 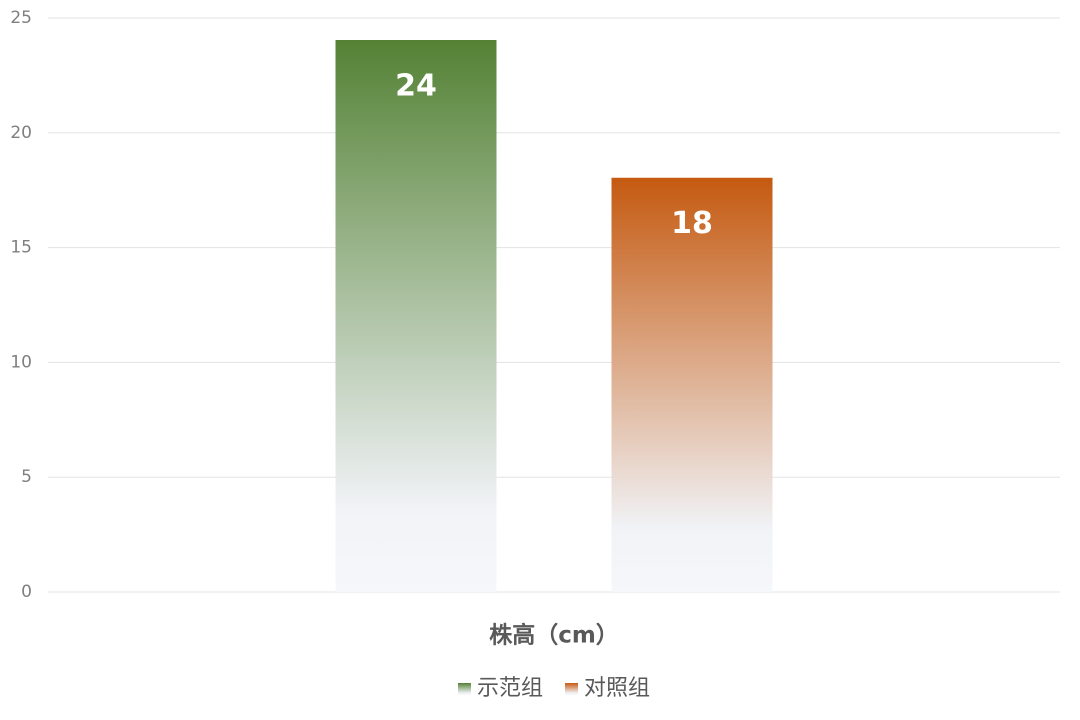 I want to click on data-label: 18, so click(x=692, y=223).